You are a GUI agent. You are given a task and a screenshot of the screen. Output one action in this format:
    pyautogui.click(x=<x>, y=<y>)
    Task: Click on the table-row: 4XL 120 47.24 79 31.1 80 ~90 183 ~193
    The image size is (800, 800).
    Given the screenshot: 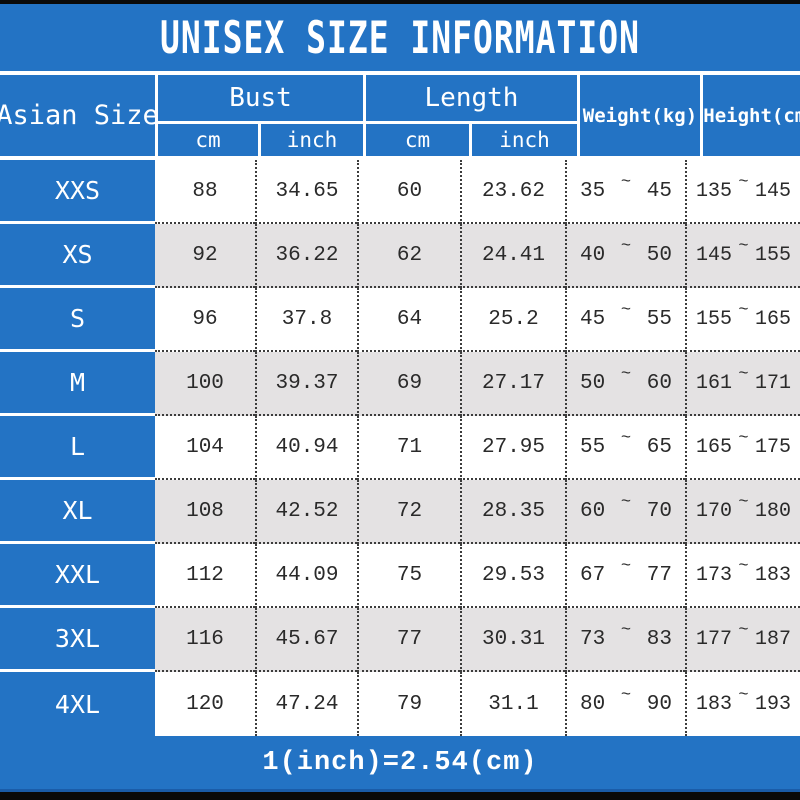 What is the action you would take?
    pyautogui.click(x=400, y=704)
    